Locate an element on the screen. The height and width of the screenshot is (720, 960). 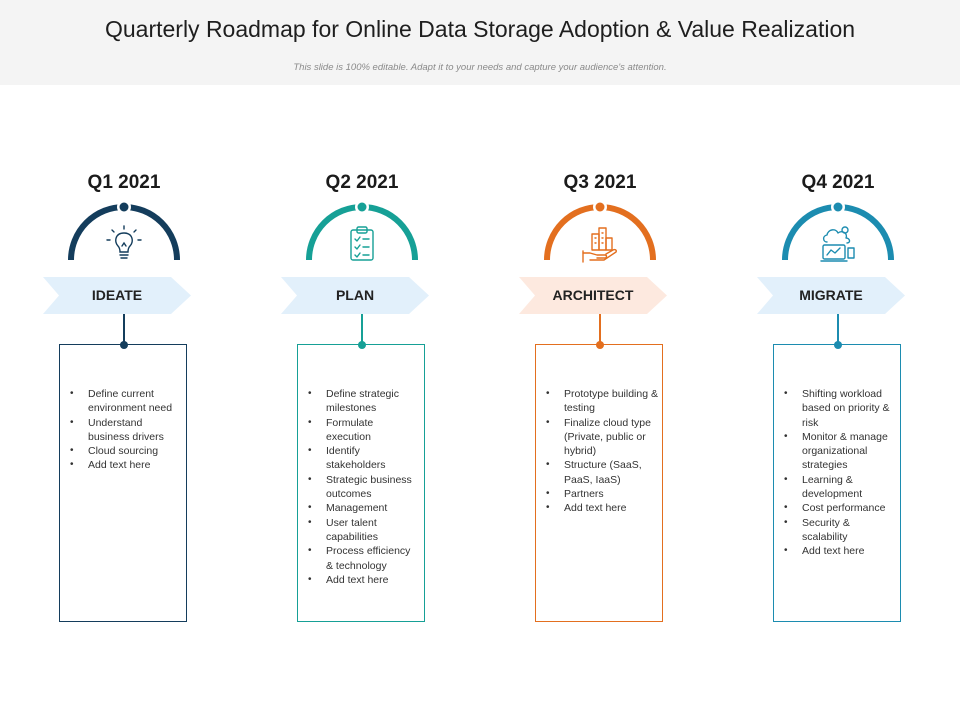
task-item: Formulate execution is located at coordinates (364, 430).